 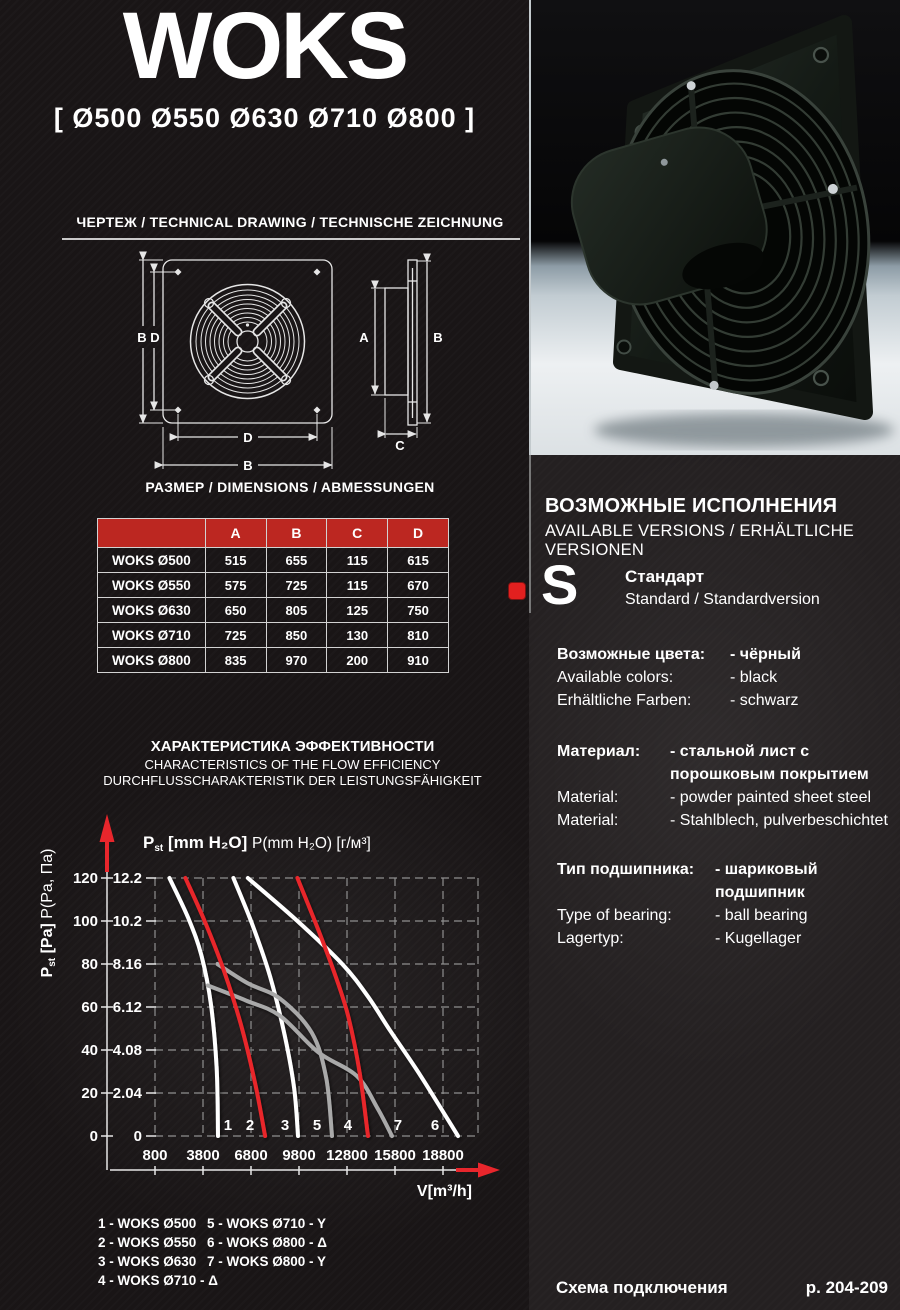 What do you see at coordinates (779, 820) in the screenshot?
I see `spec-value: - Stahlblech, pulverbeschichtet` at bounding box center [779, 820].